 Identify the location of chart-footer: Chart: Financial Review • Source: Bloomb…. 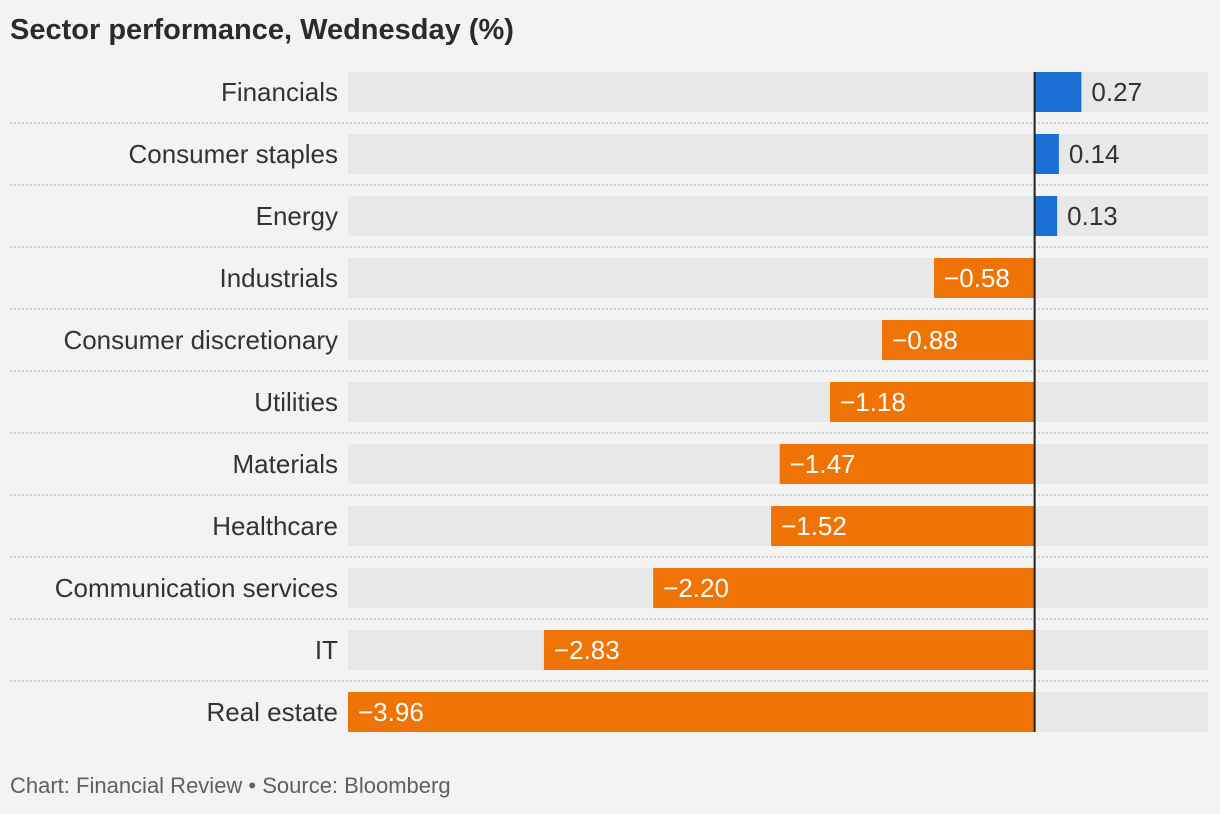
(230, 785).